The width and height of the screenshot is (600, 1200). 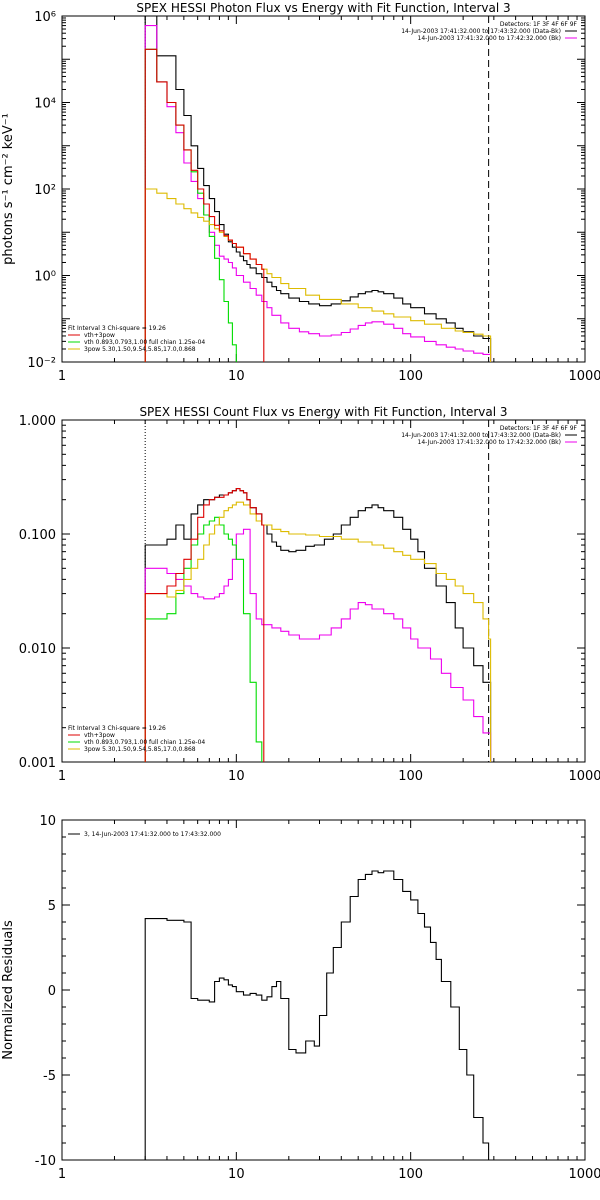 What do you see at coordinates (52, 991) in the screenshot?
I see `y-tick-label: 0` at bounding box center [52, 991].